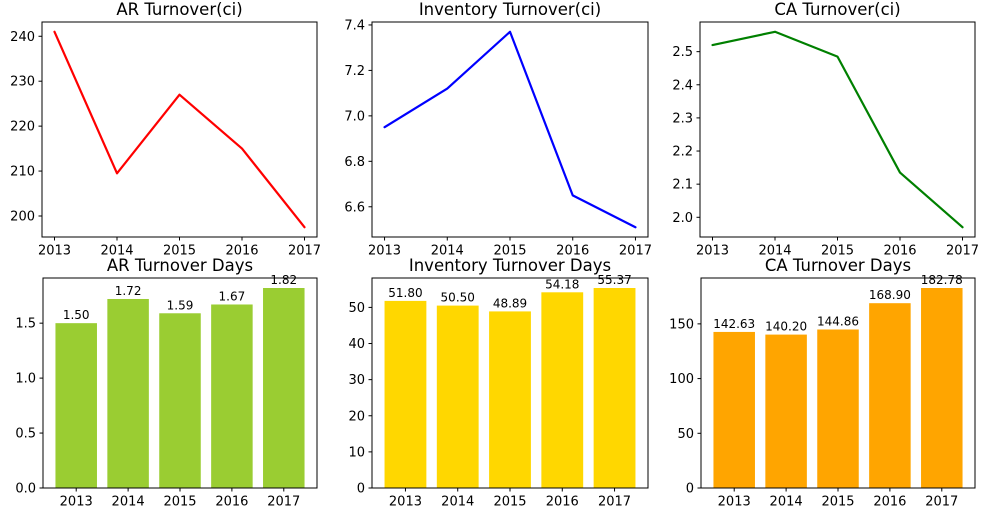 This screenshot has width=991, height=522. What do you see at coordinates (682, 118) in the screenshot?
I see `y-tick-label: 2.3` at bounding box center [682, 118].